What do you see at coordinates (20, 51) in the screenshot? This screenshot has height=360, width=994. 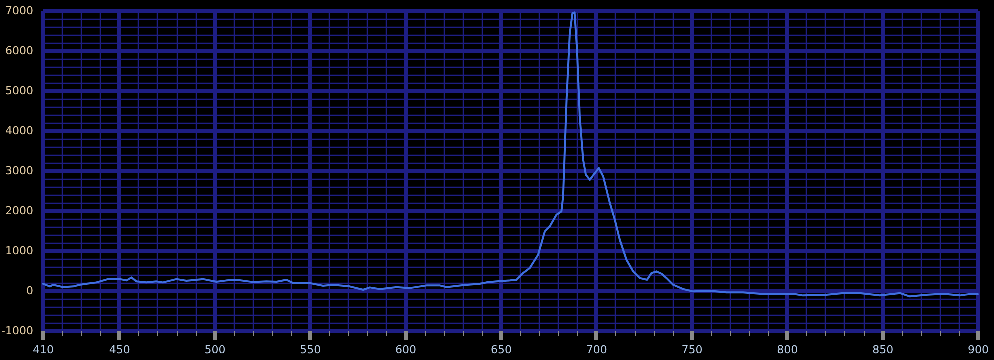 I see `y-tick-label: 6000` at bounding box center [20, 51].